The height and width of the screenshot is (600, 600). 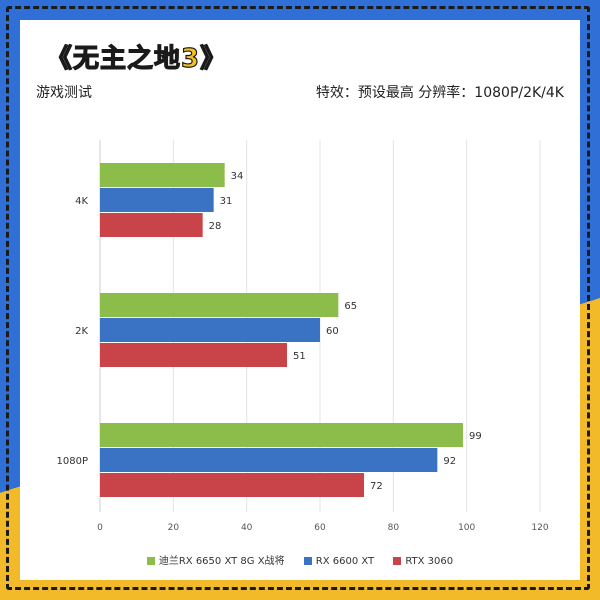 I want to click on x-tick-label: 60, so click(x=320, y=528).